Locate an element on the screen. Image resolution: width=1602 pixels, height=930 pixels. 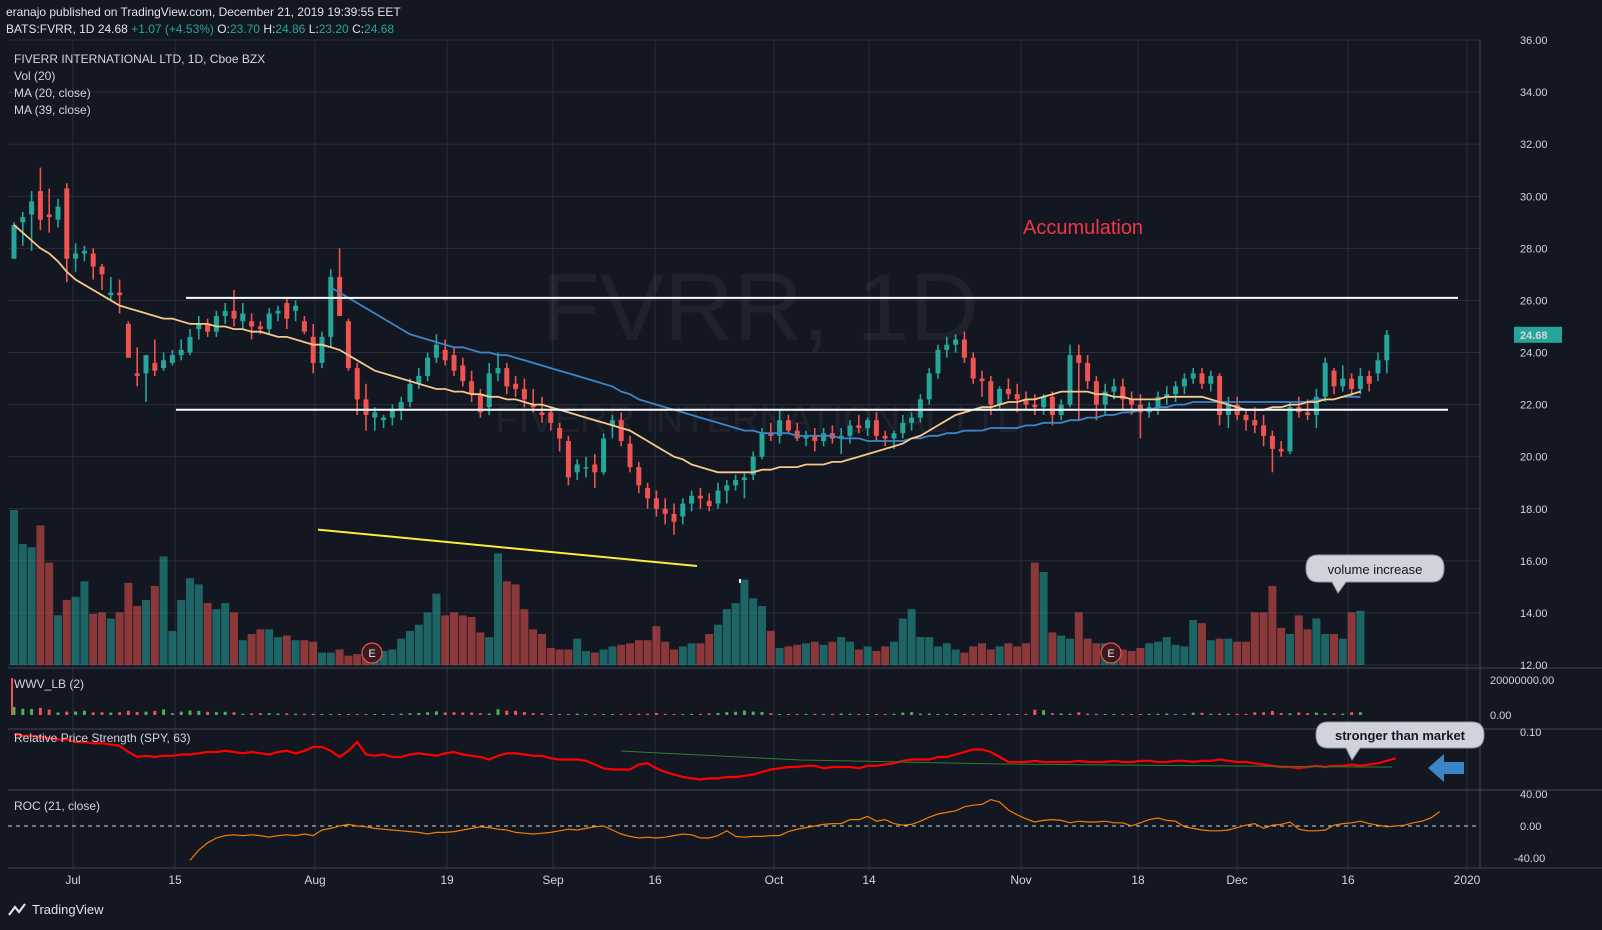
roc-line is located at coordinates (814, 829).